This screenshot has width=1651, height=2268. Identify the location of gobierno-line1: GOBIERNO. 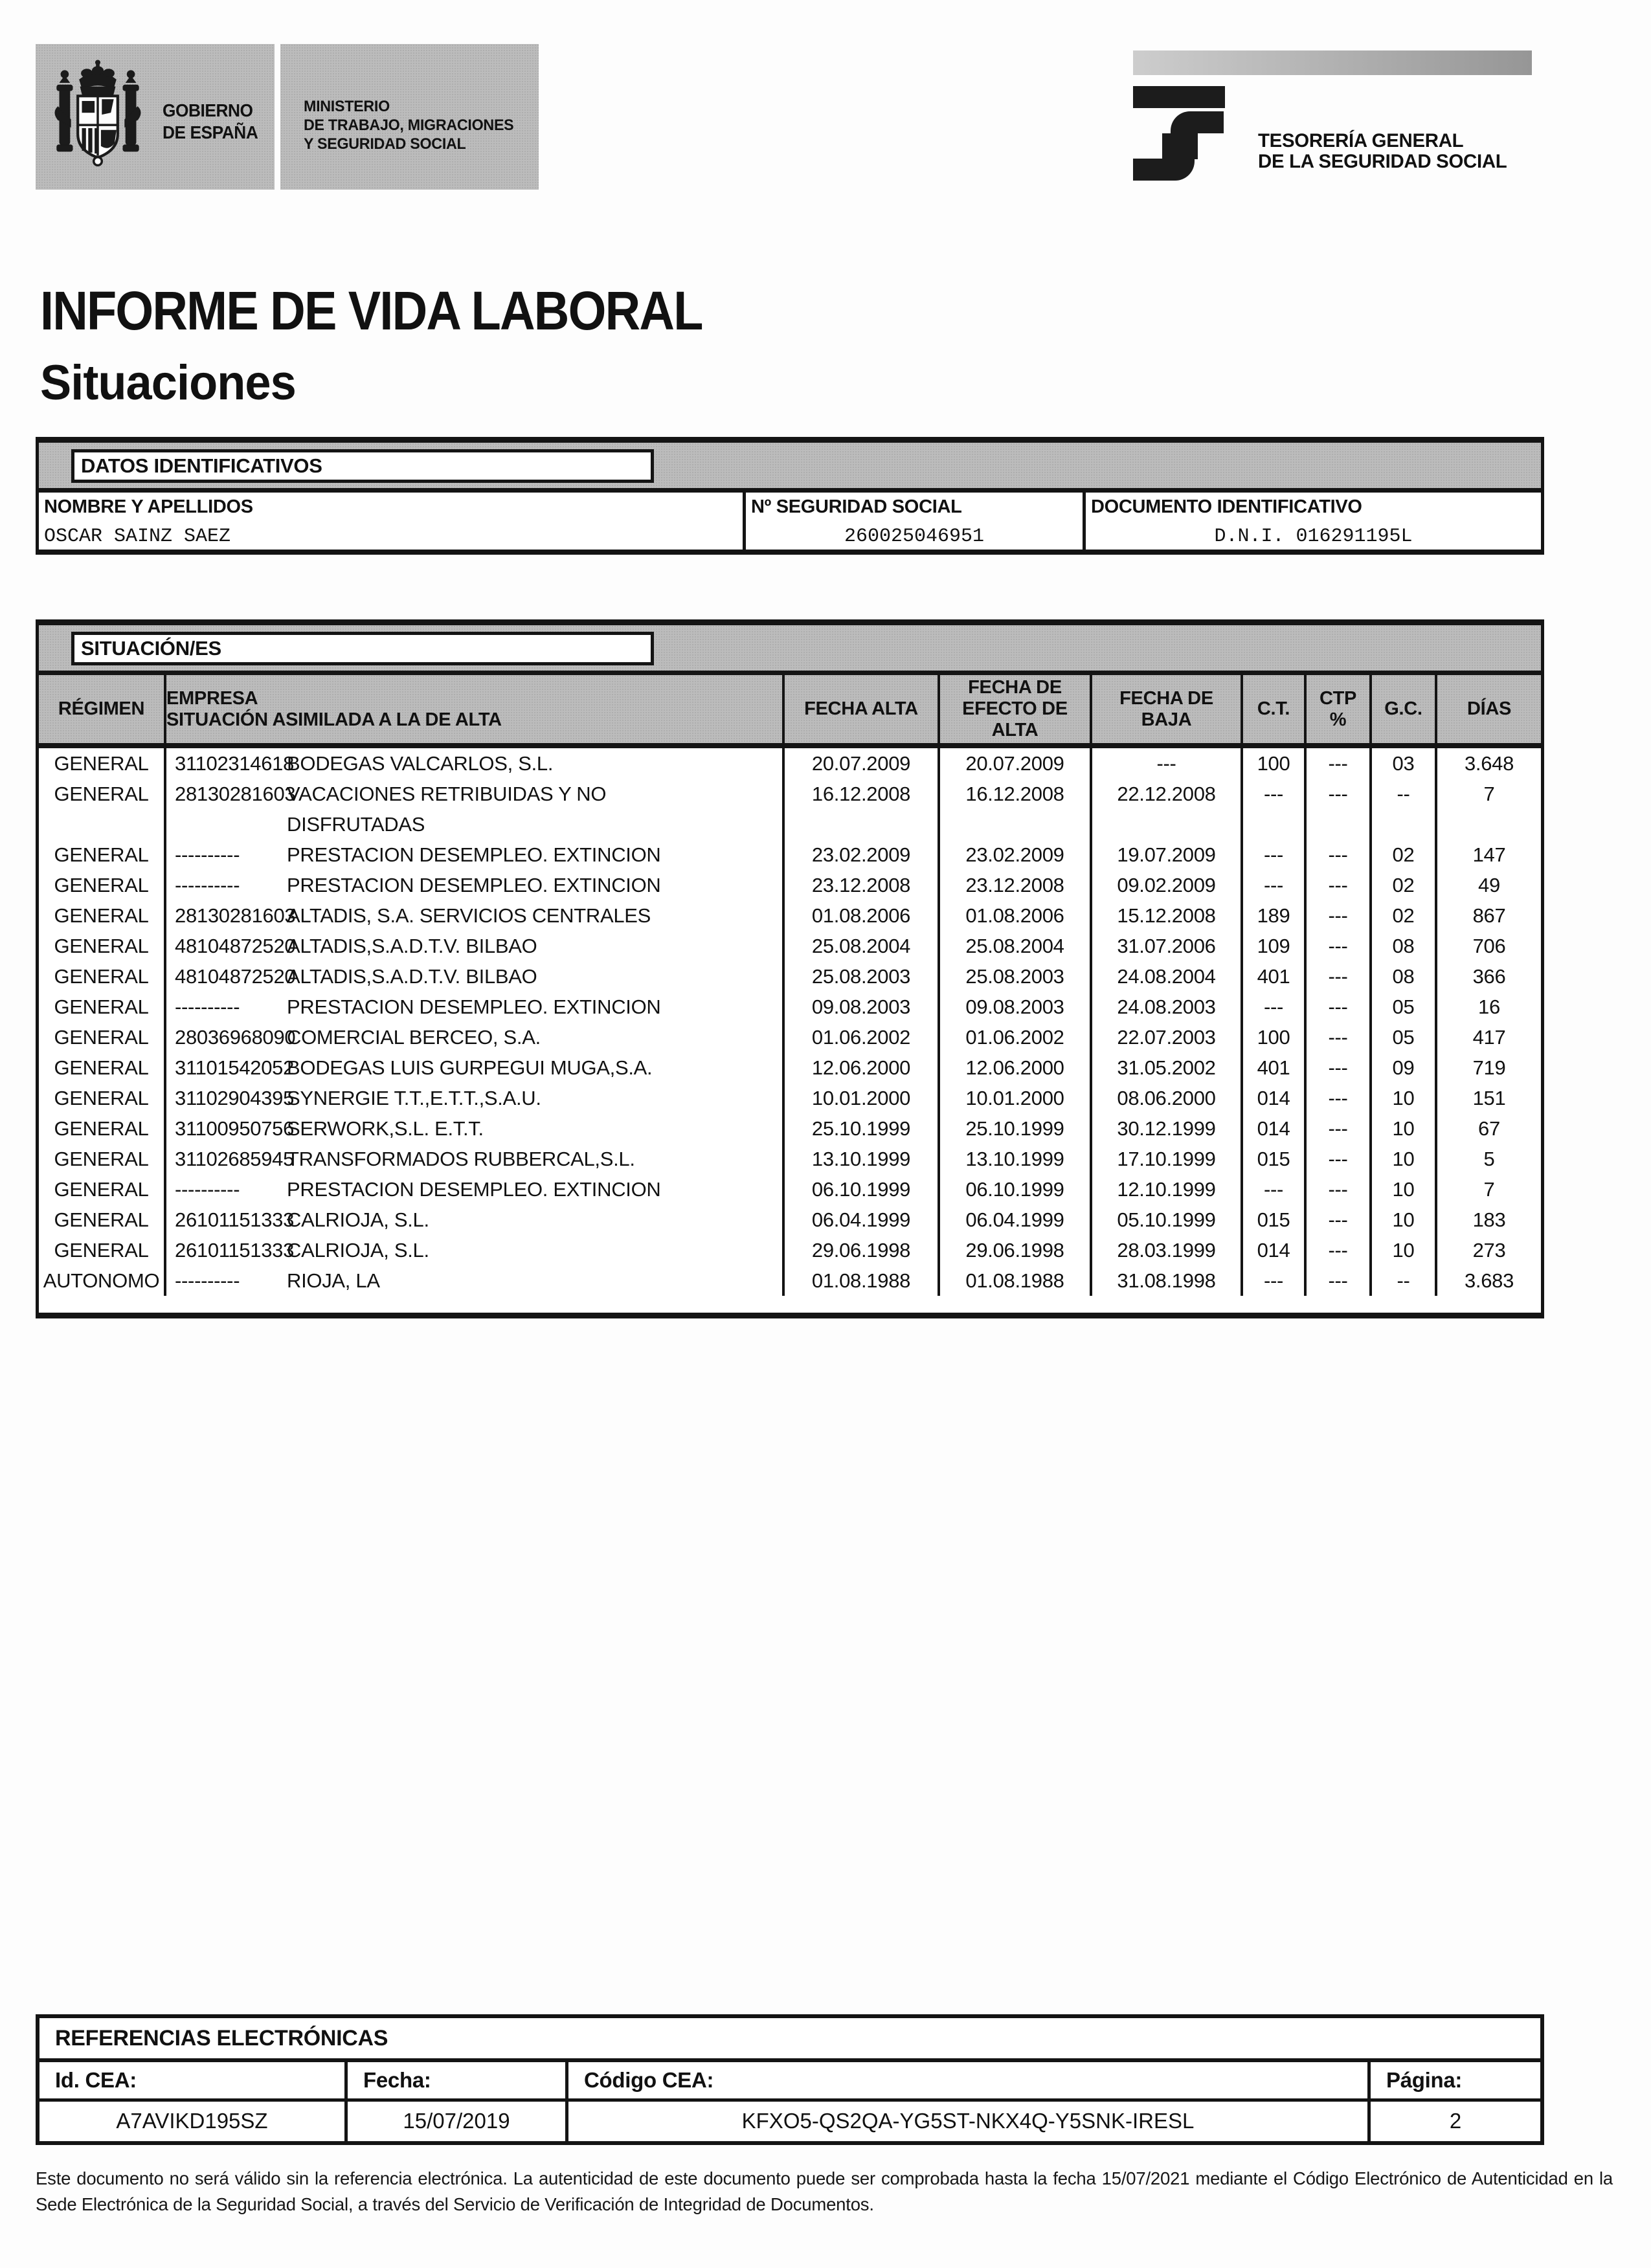
(208, 110).